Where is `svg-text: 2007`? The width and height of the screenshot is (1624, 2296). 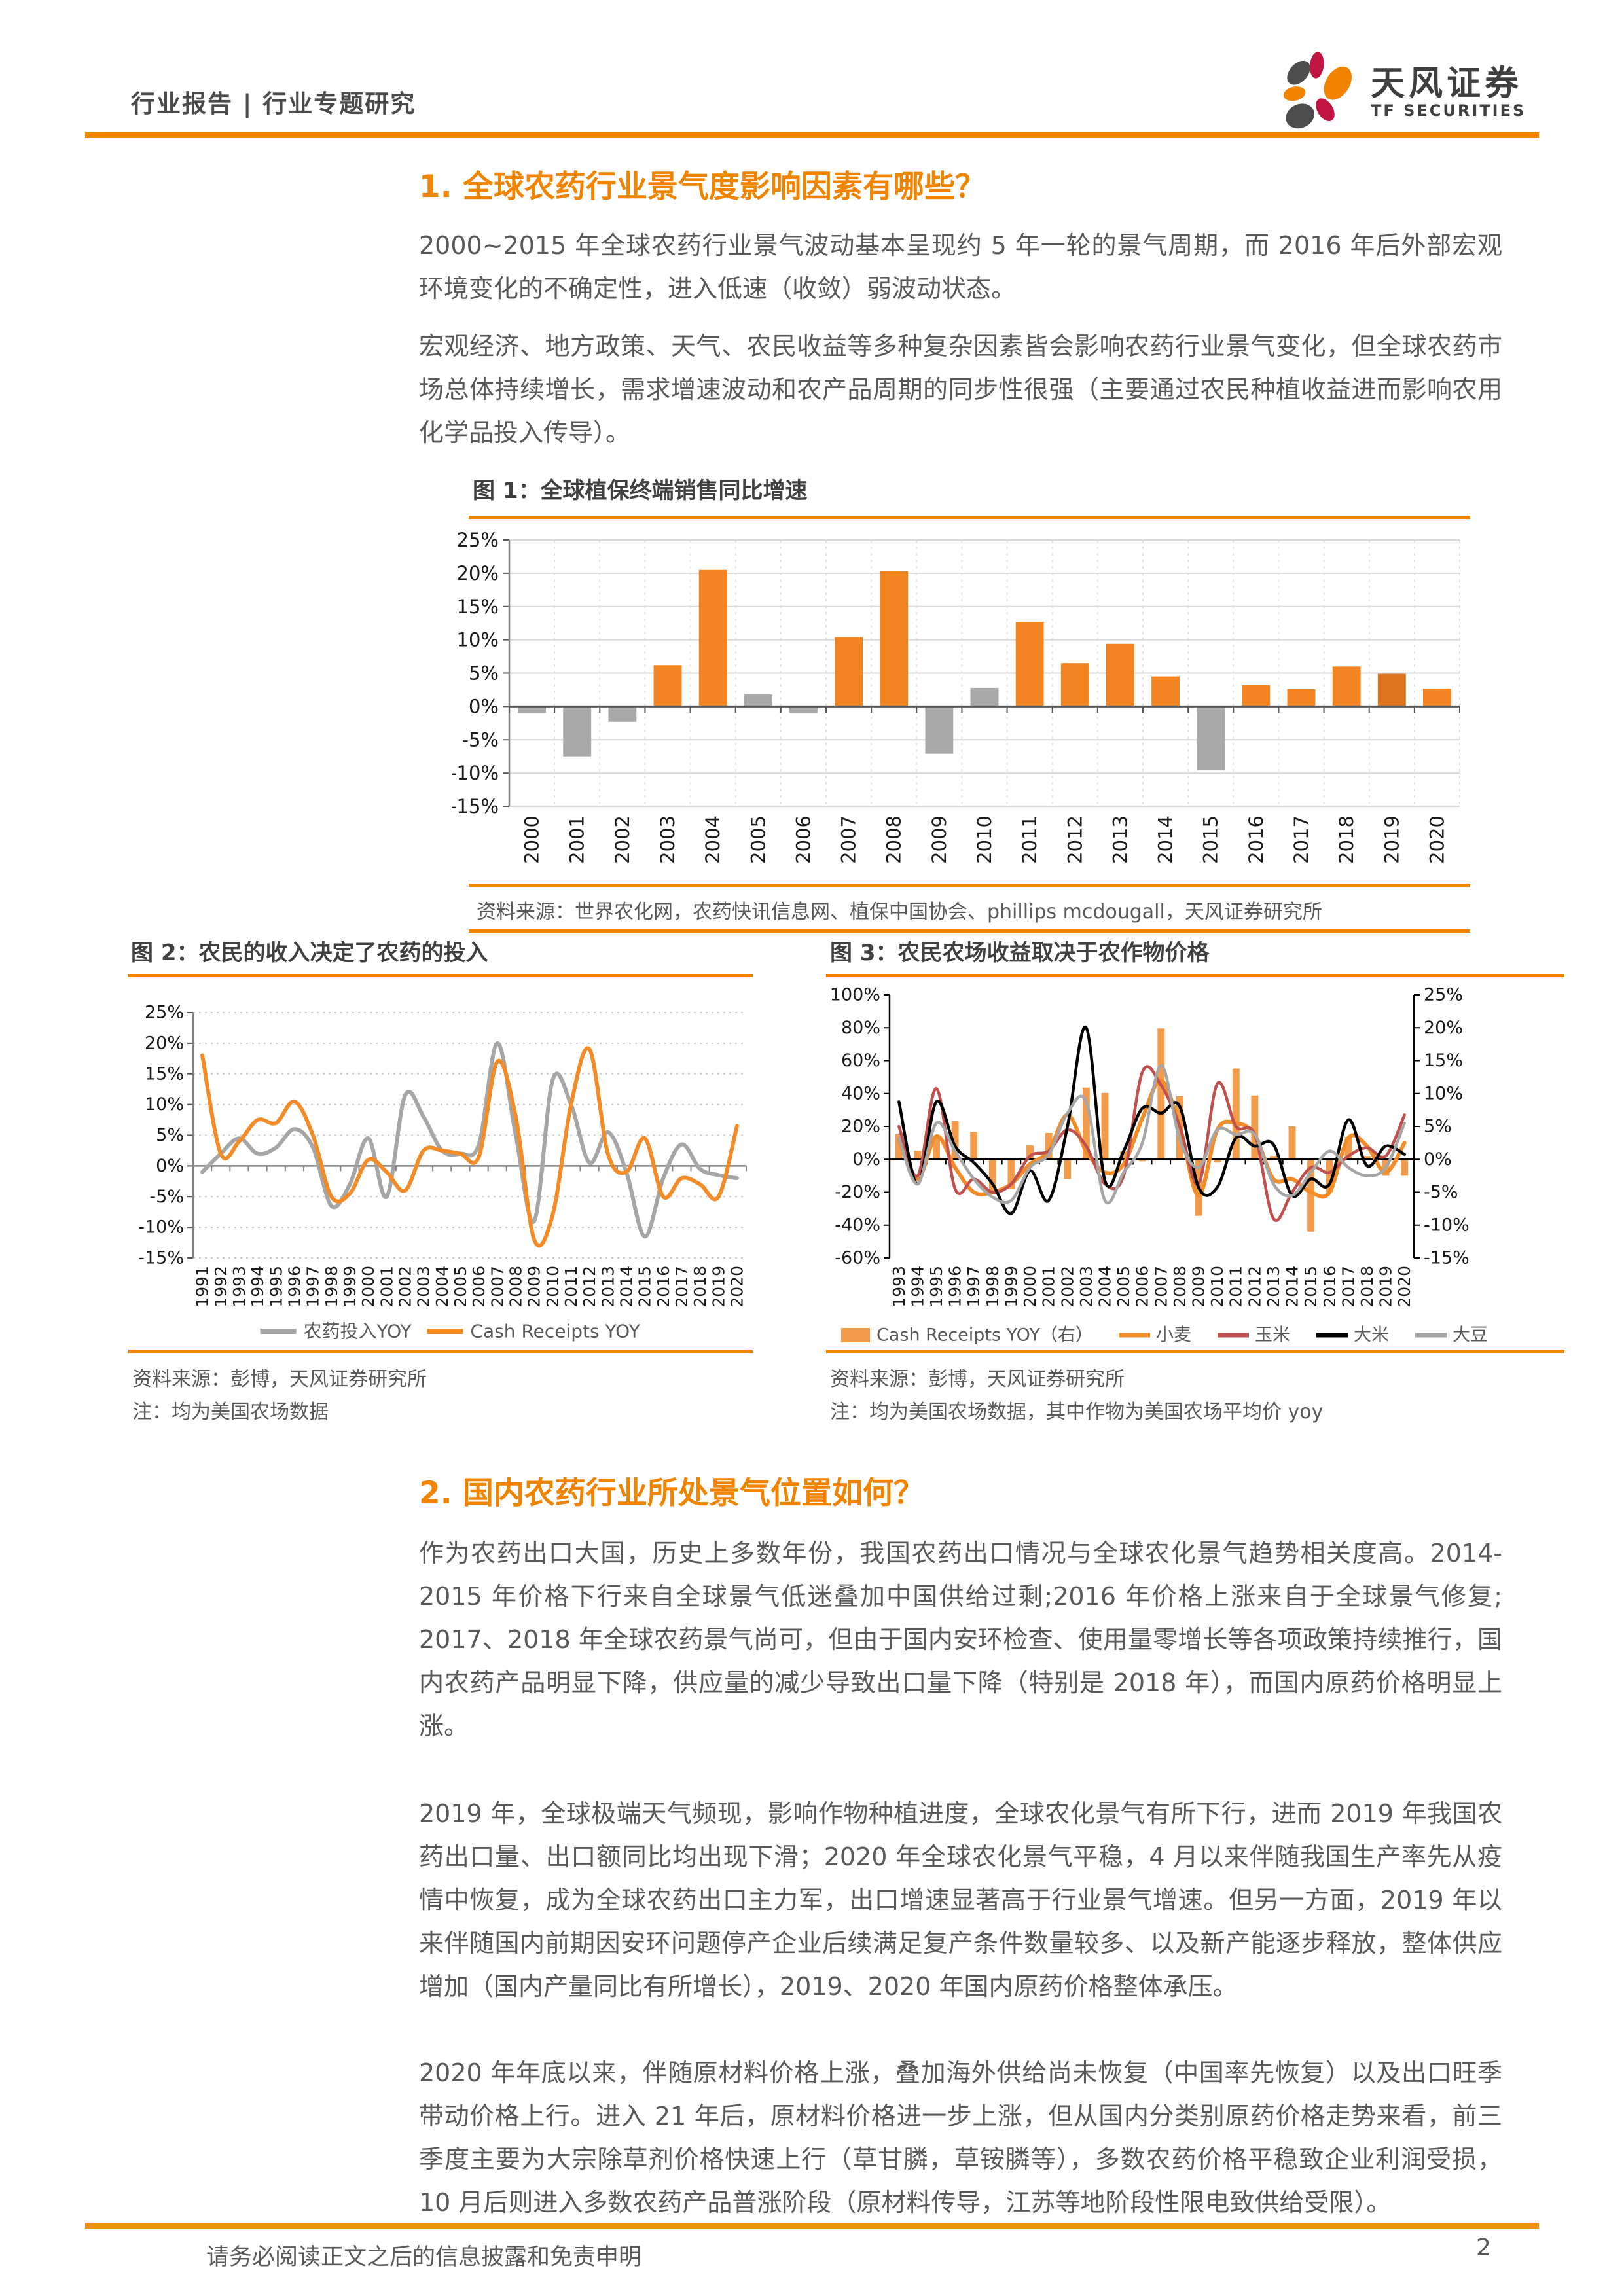 svg-text: 2007 is located at coordinates (1160, 1287).